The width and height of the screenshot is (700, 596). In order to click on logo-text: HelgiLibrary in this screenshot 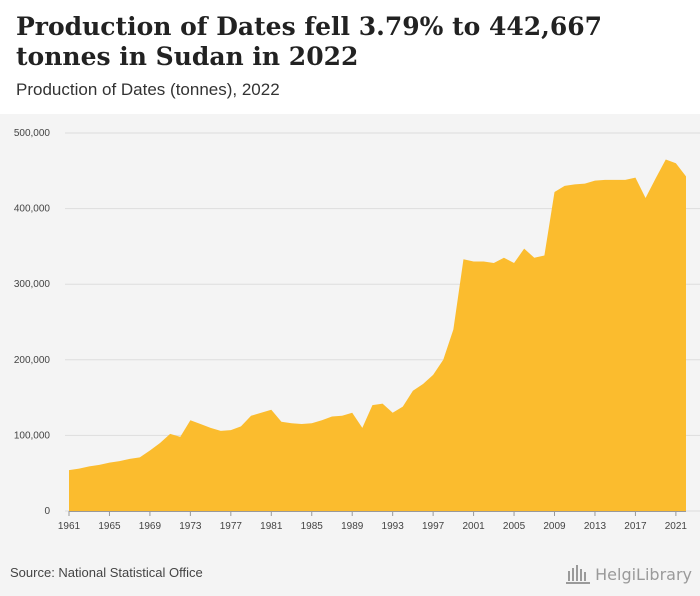, I will do `click(643, 574)`.